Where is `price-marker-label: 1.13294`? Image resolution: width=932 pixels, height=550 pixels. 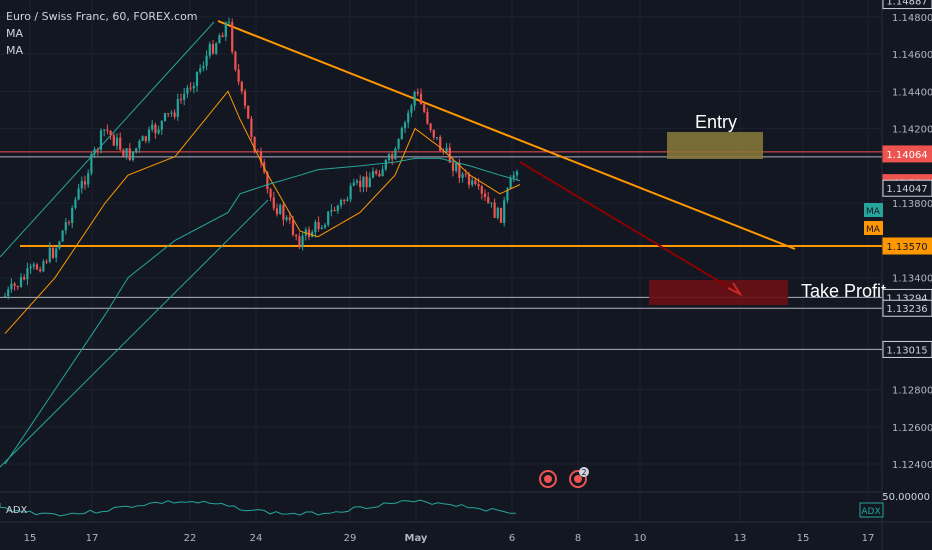 price-marker-label: 1.13294 is located at coordinates (906, 298).